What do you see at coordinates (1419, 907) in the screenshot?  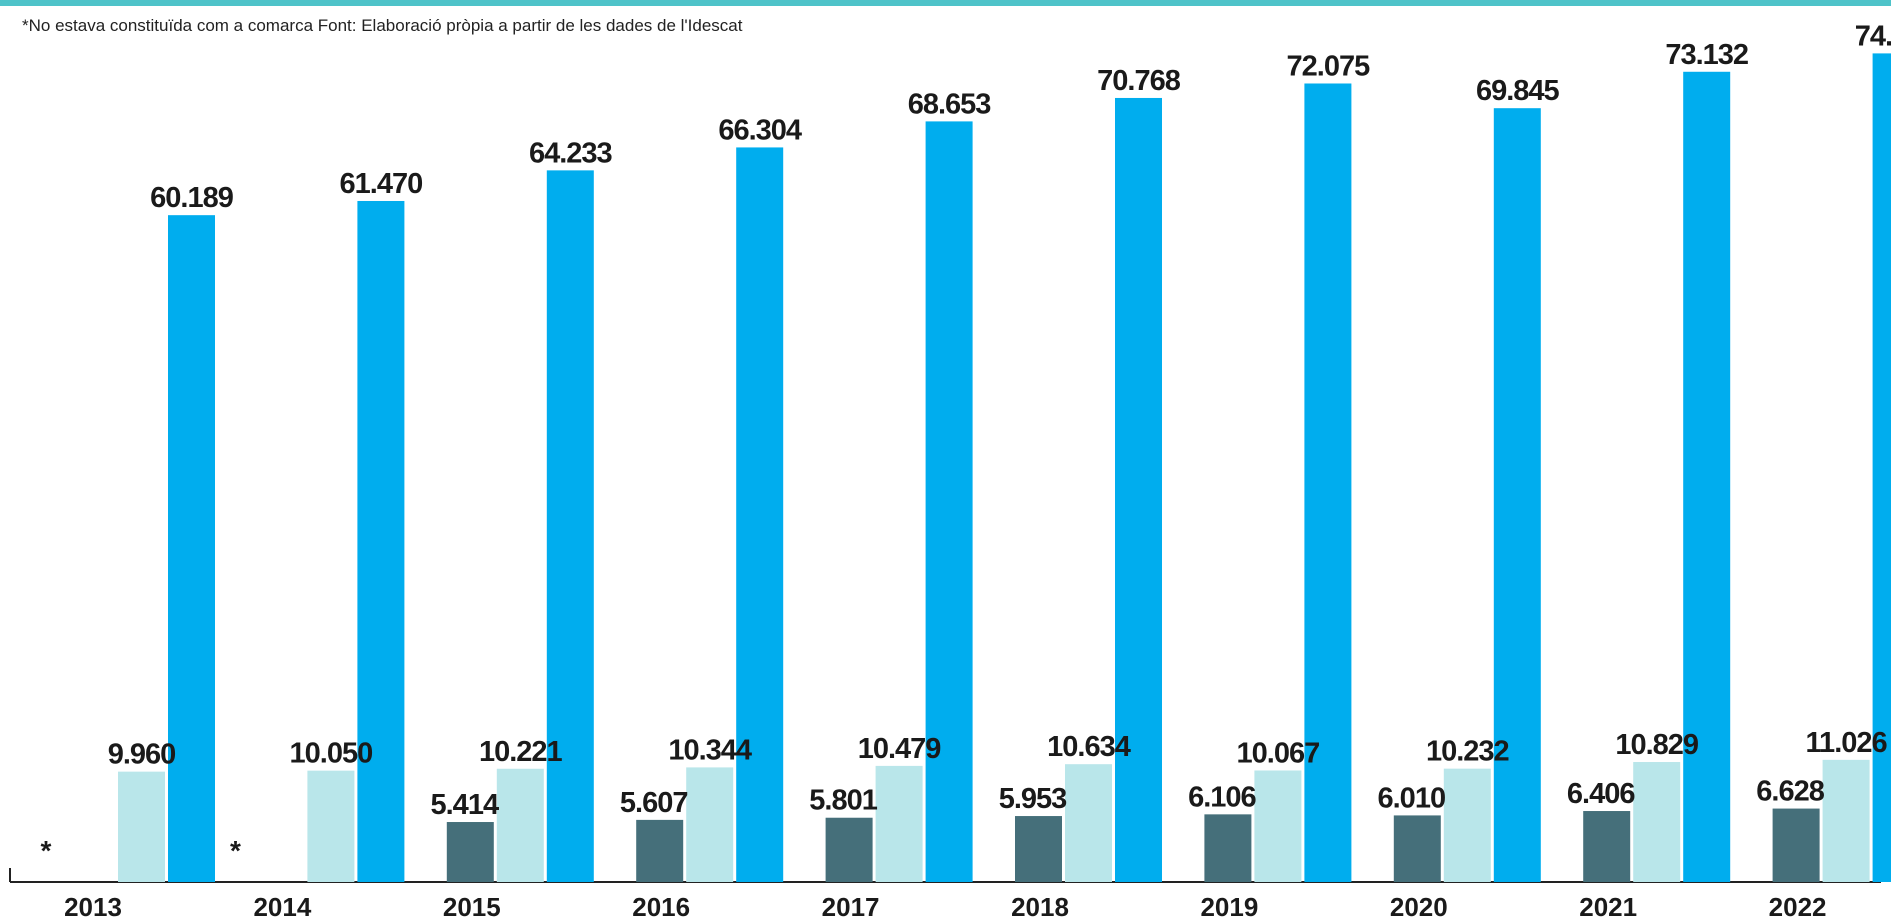 I see `x-tick-label: 2020` at bounding box center [1419, 907].